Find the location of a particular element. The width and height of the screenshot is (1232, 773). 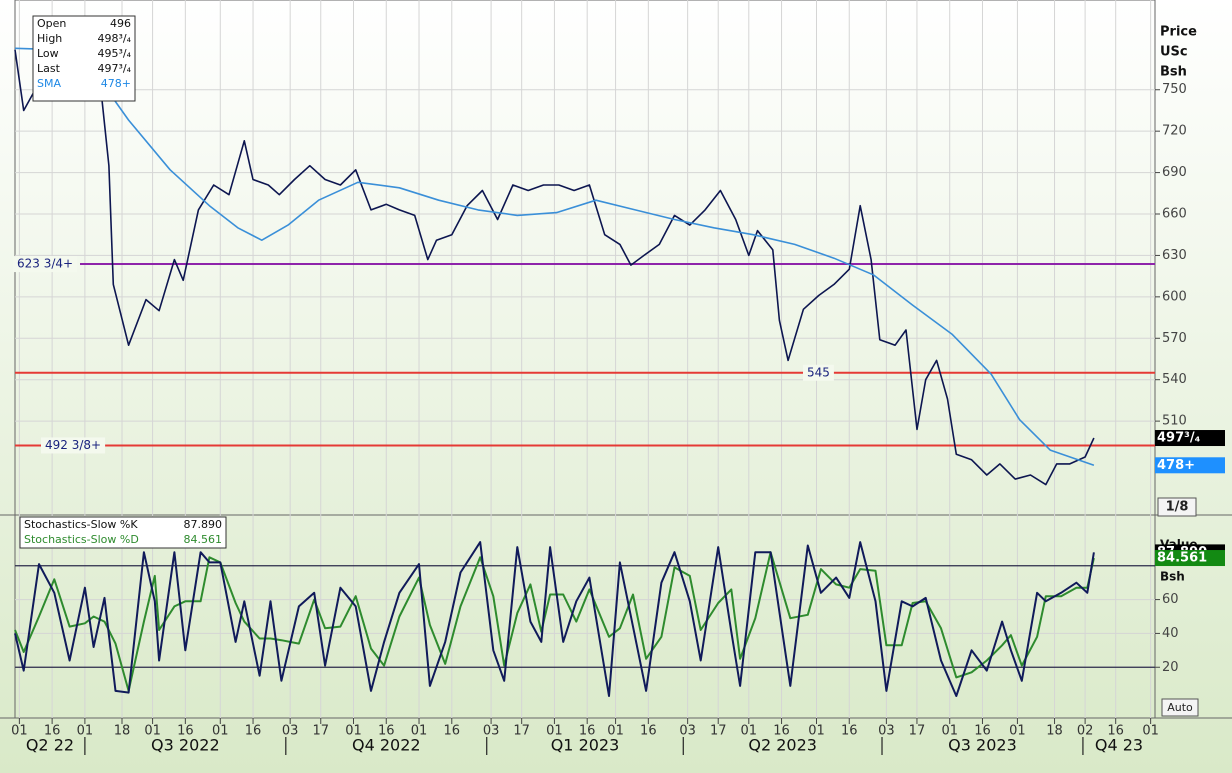

period-label: Q2 22 is located at coordinates (50, 745).